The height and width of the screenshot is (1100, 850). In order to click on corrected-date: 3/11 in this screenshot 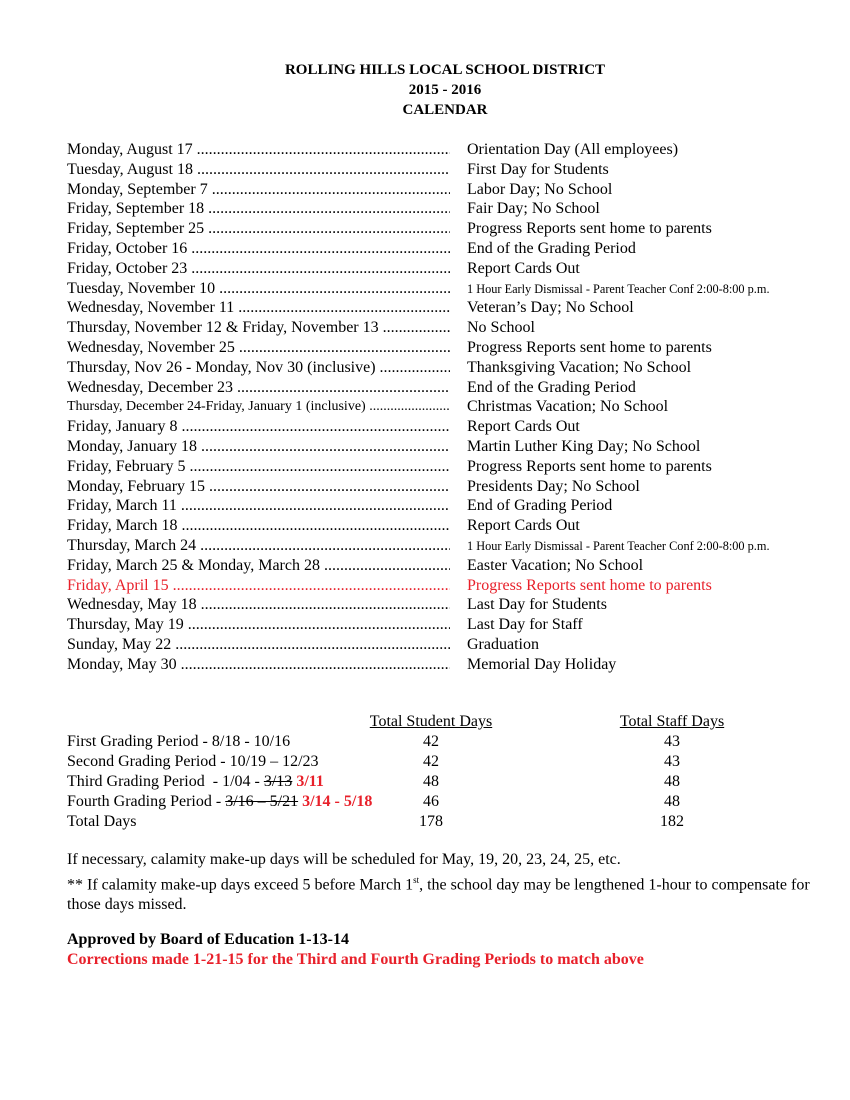, I will do `click(310, 781)`.